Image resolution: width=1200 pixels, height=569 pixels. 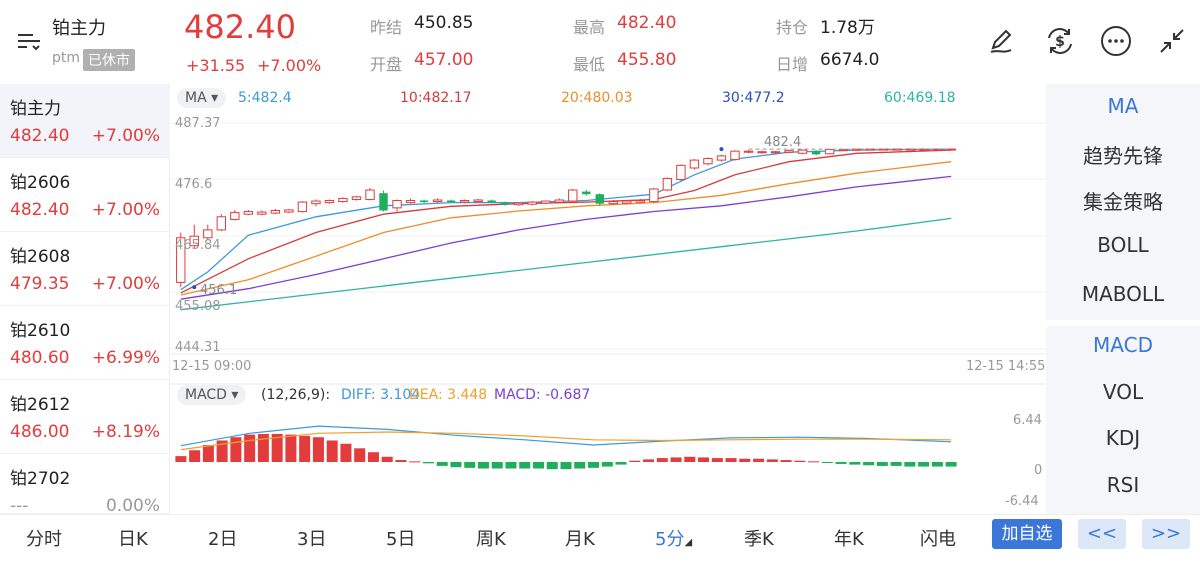 I want to click on contract-price: 480.60, so click(x=40, y=358).